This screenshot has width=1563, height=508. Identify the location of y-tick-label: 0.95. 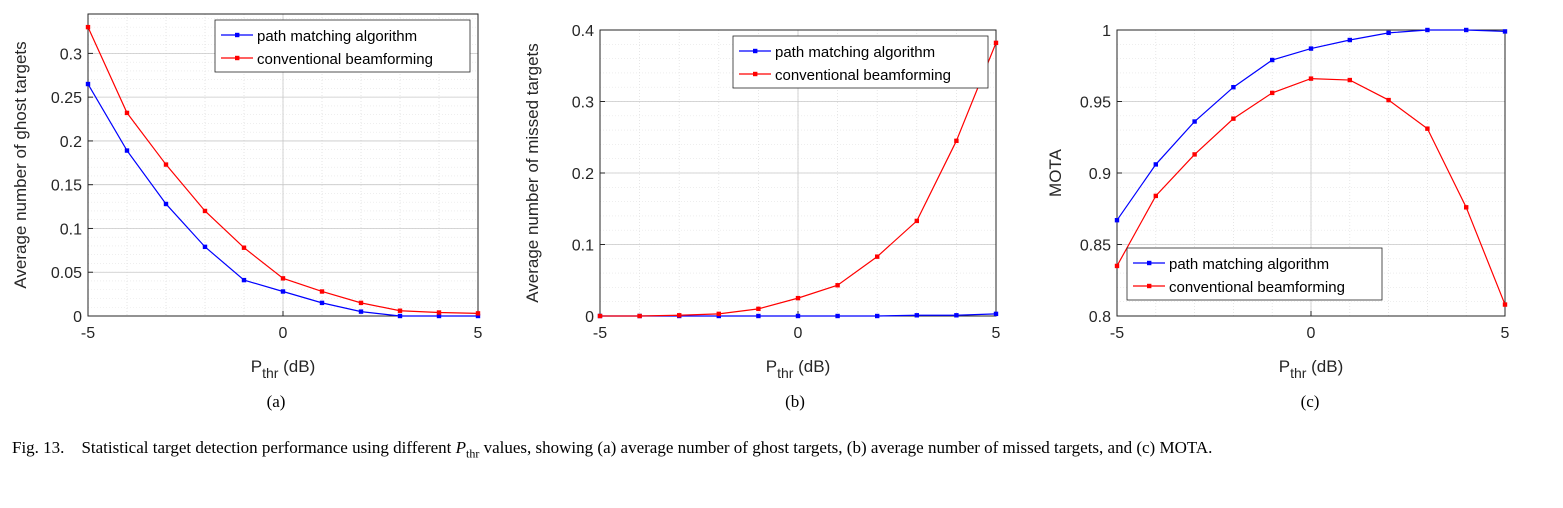
(1095, 103).